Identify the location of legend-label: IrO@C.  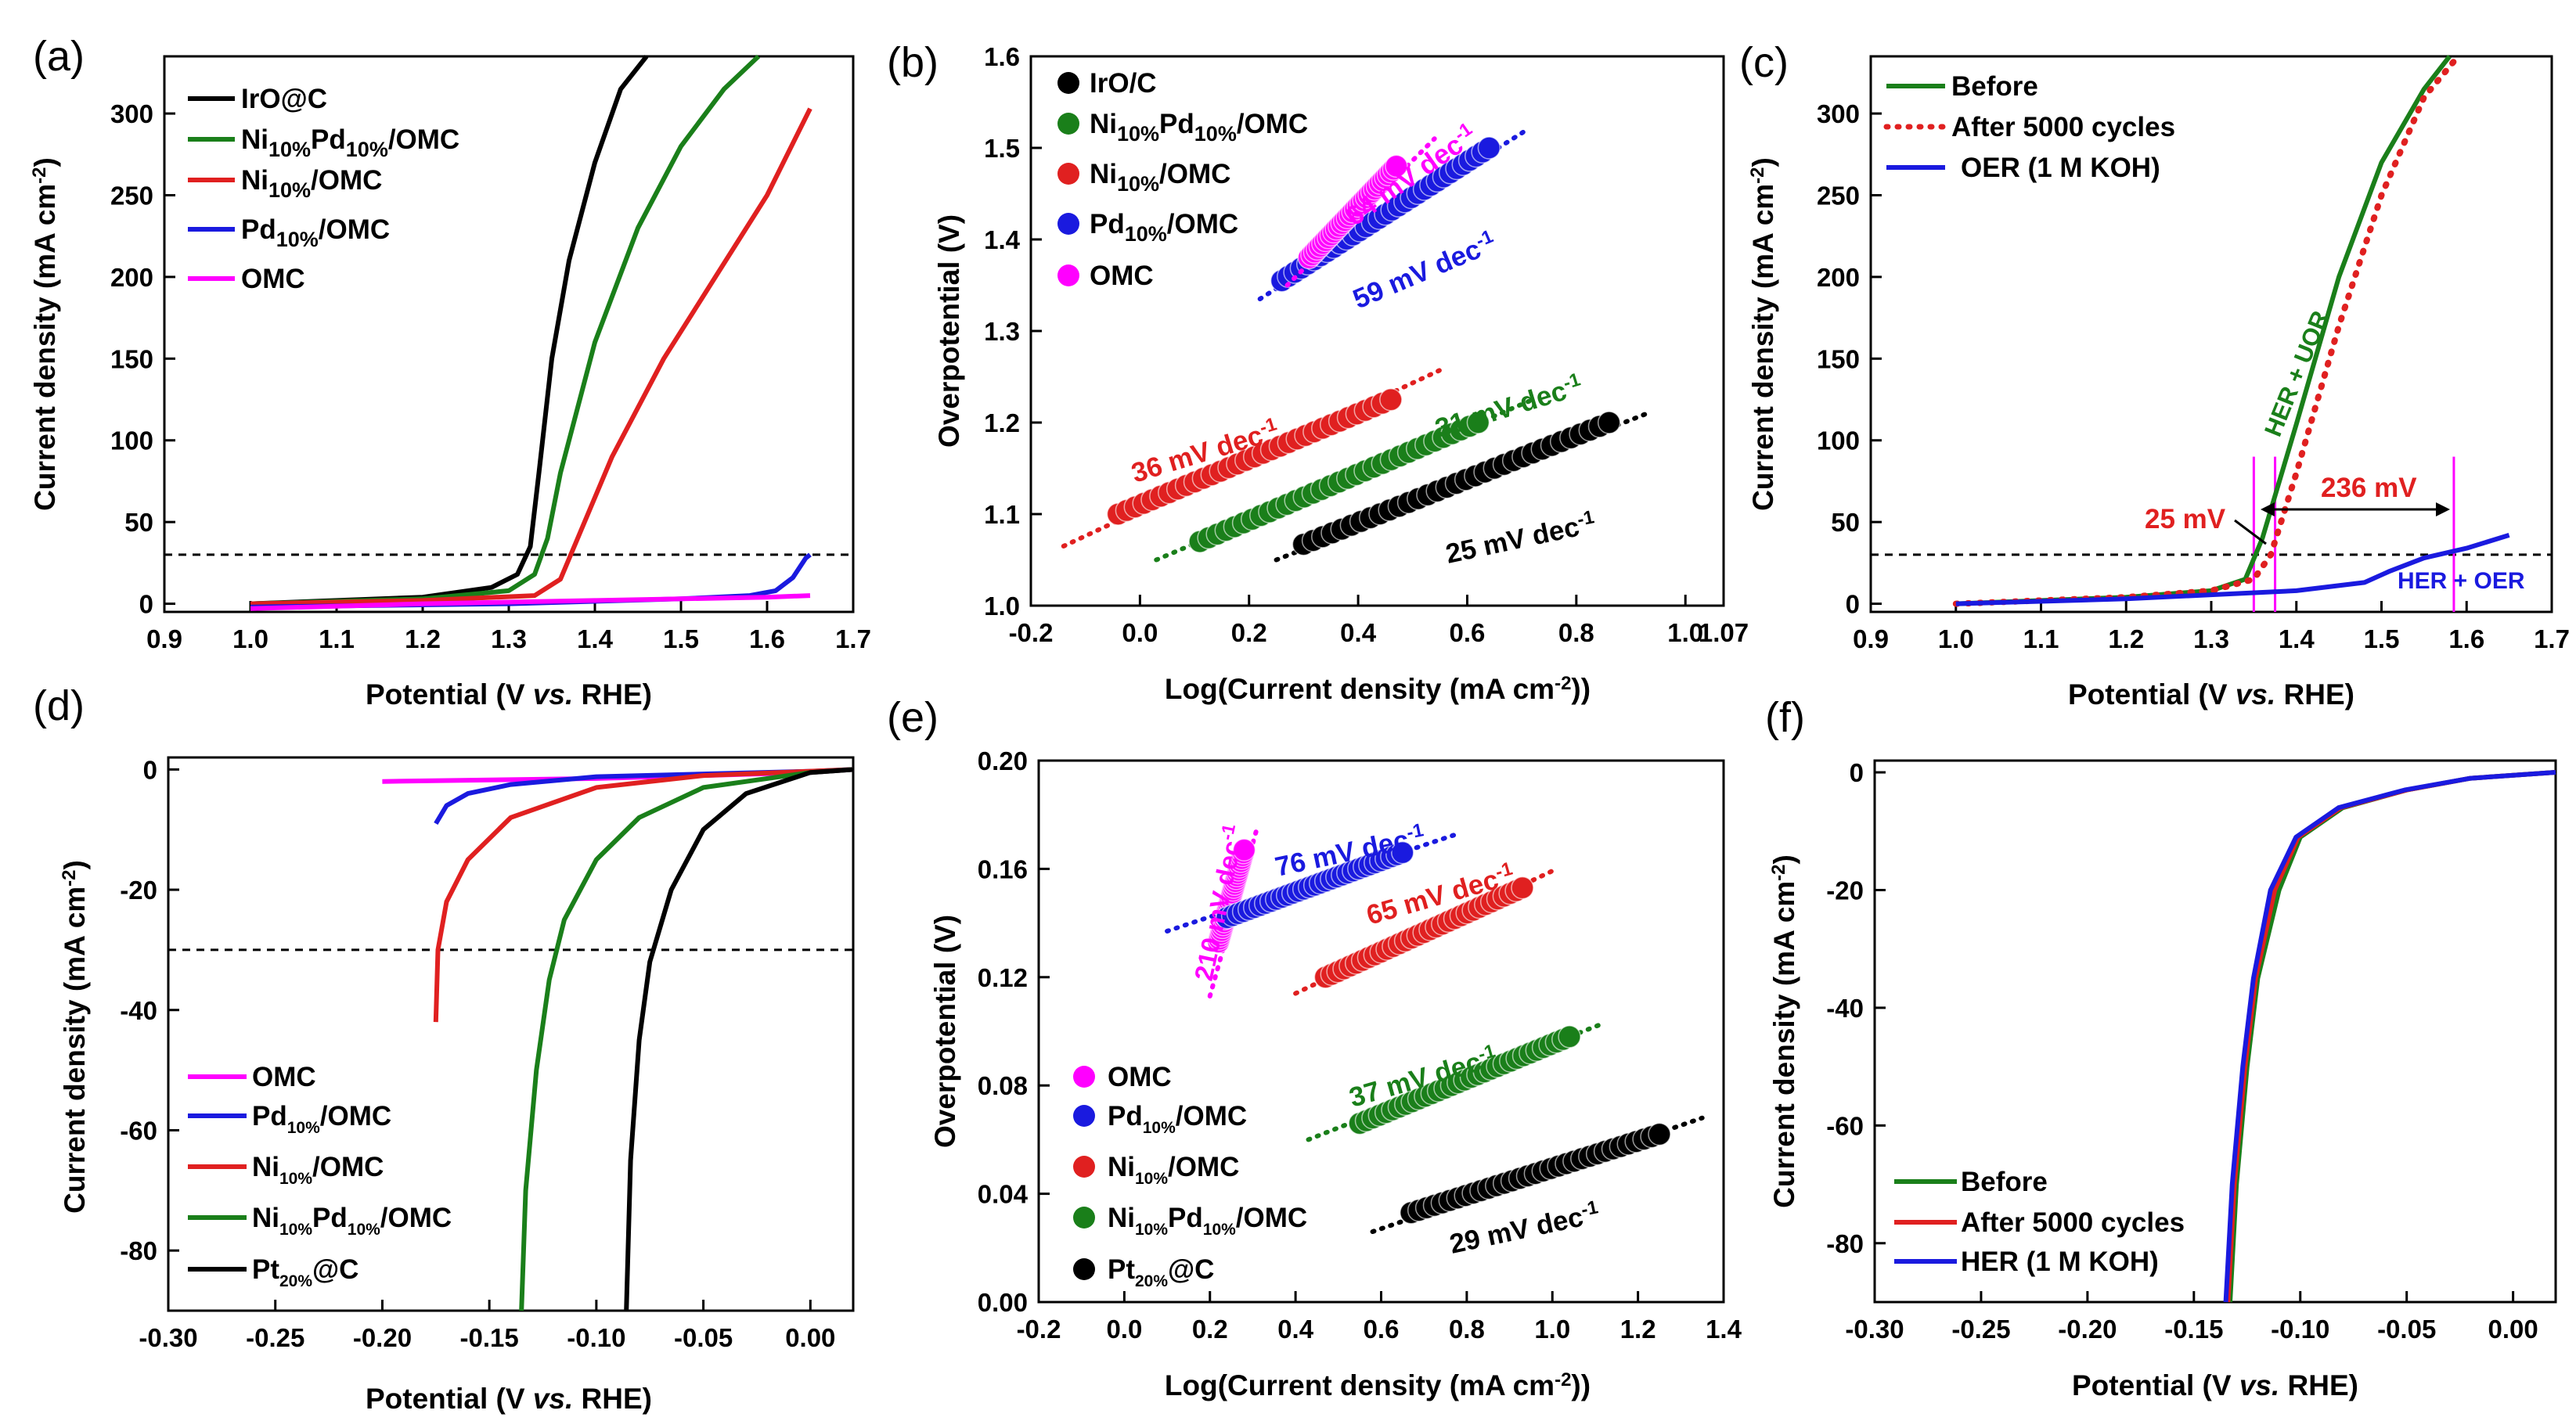
(284, 99).